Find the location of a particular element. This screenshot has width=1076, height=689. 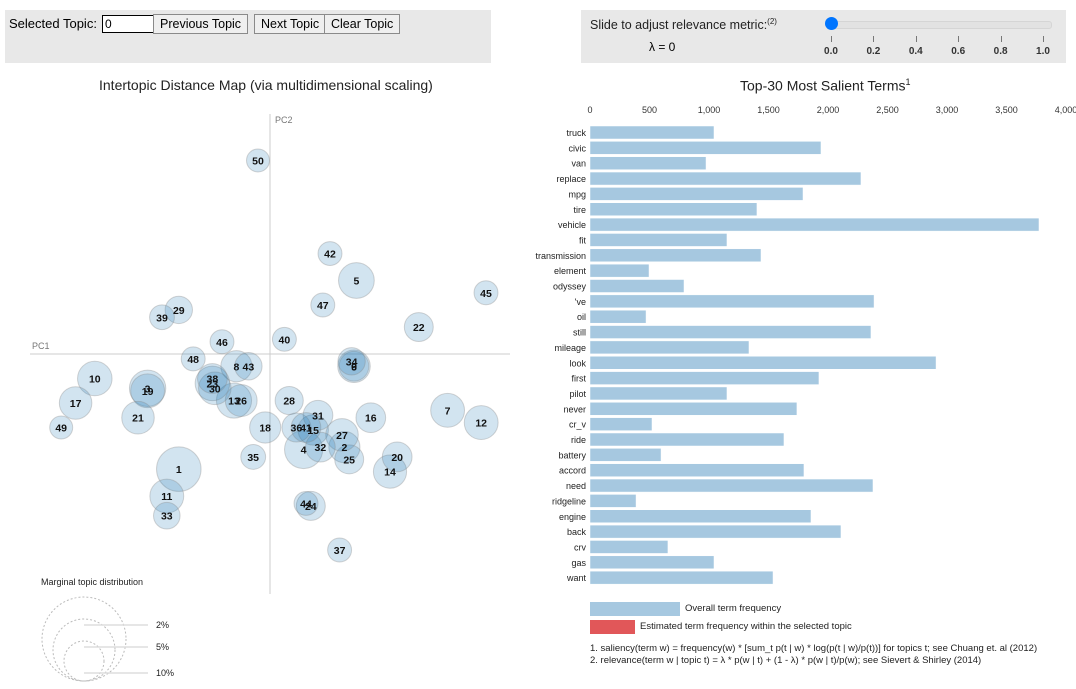

topic-label: 11 is located at coordinates (166, 497).